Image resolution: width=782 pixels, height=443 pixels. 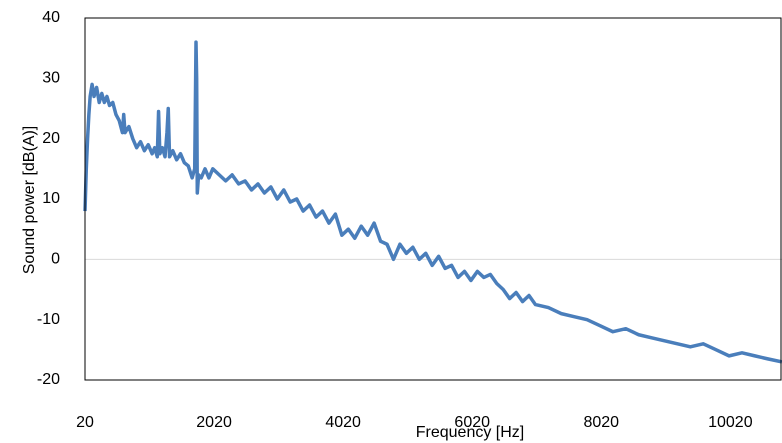 I want to click on x-tick-label: 10020, so click(x=730, y=422).